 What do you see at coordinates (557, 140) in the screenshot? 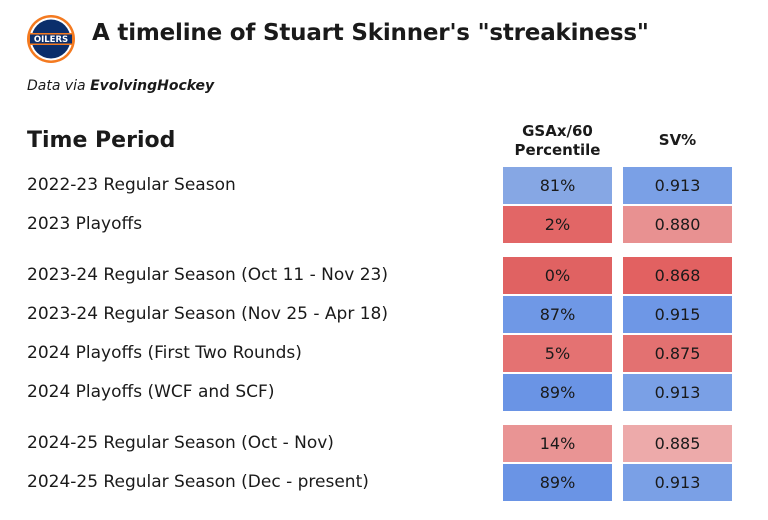
I see `column-header-gsax: GSAx/60 Percentile` at bounding box center [557, 140].